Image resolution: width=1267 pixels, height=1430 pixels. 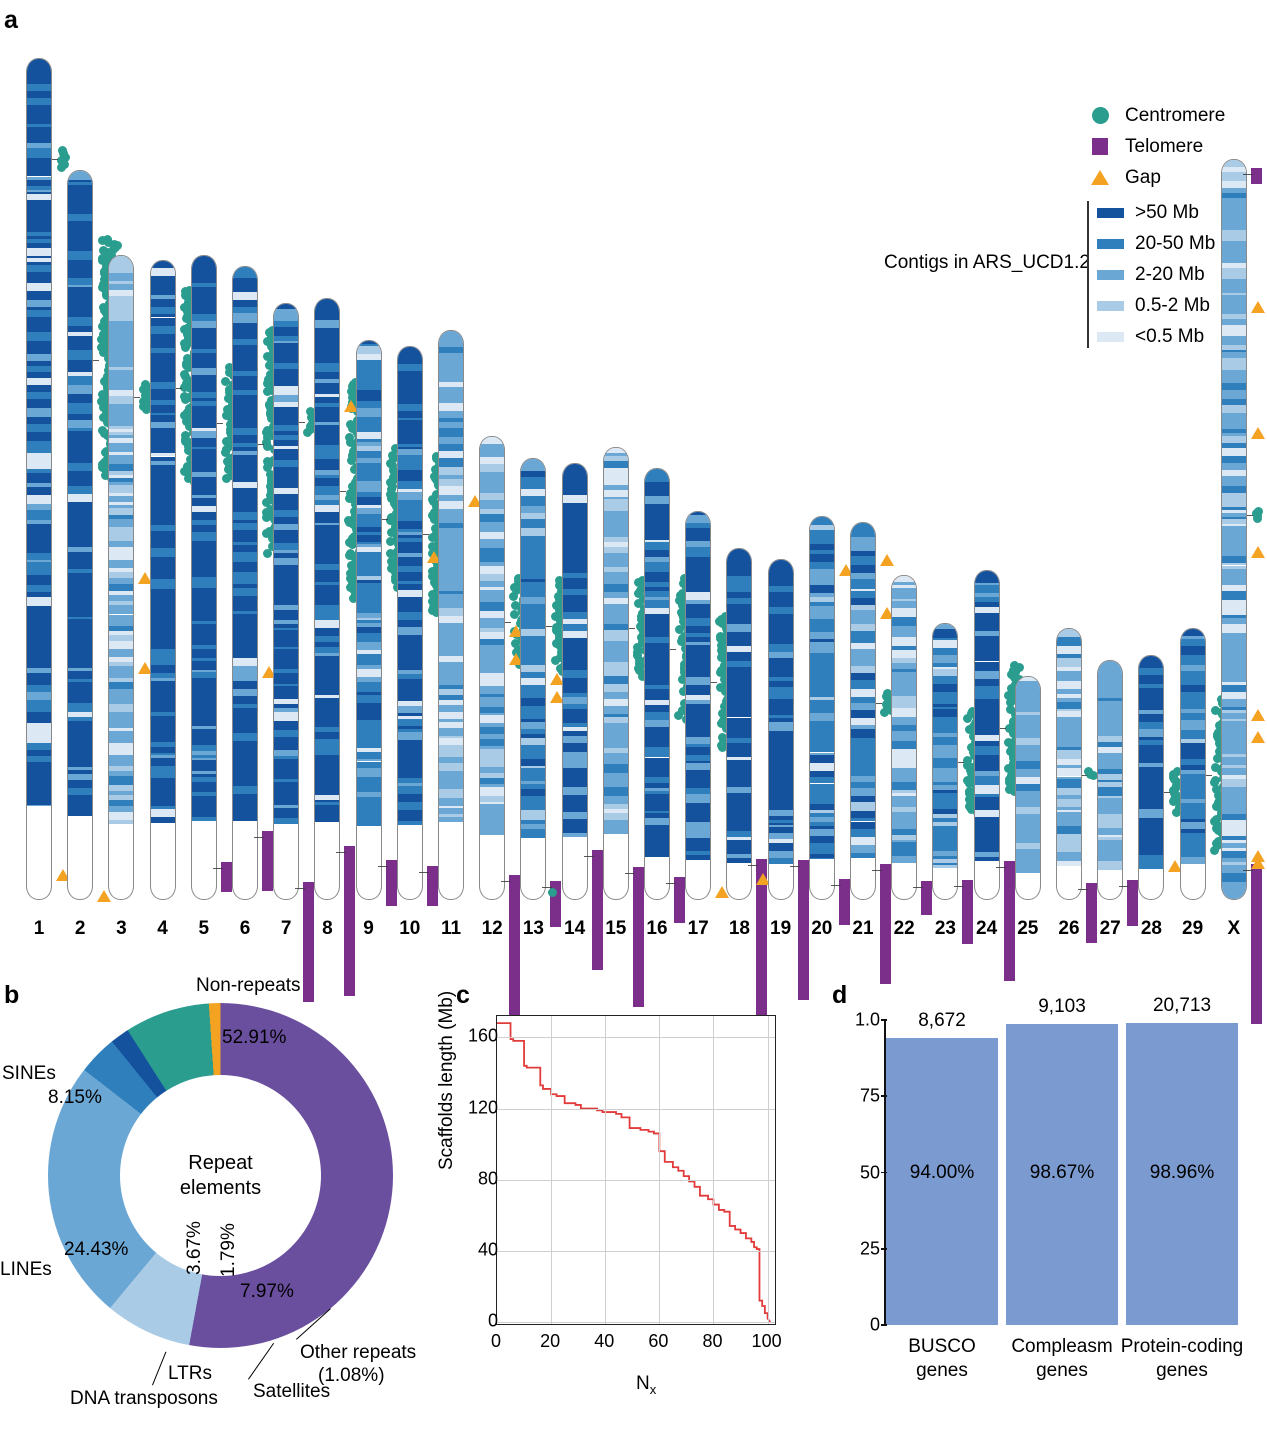 I want to click on centromere-leader-line, so click(x=302, y=423).